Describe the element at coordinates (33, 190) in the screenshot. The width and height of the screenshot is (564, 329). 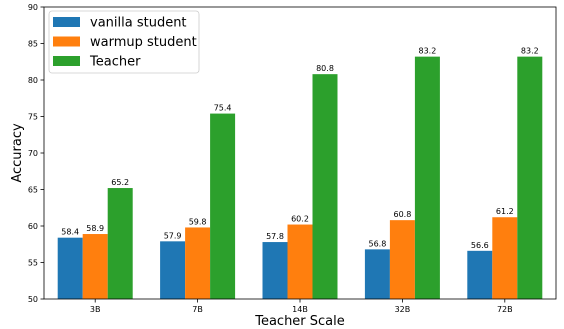
I see `y-tick-label: 65` at that location.